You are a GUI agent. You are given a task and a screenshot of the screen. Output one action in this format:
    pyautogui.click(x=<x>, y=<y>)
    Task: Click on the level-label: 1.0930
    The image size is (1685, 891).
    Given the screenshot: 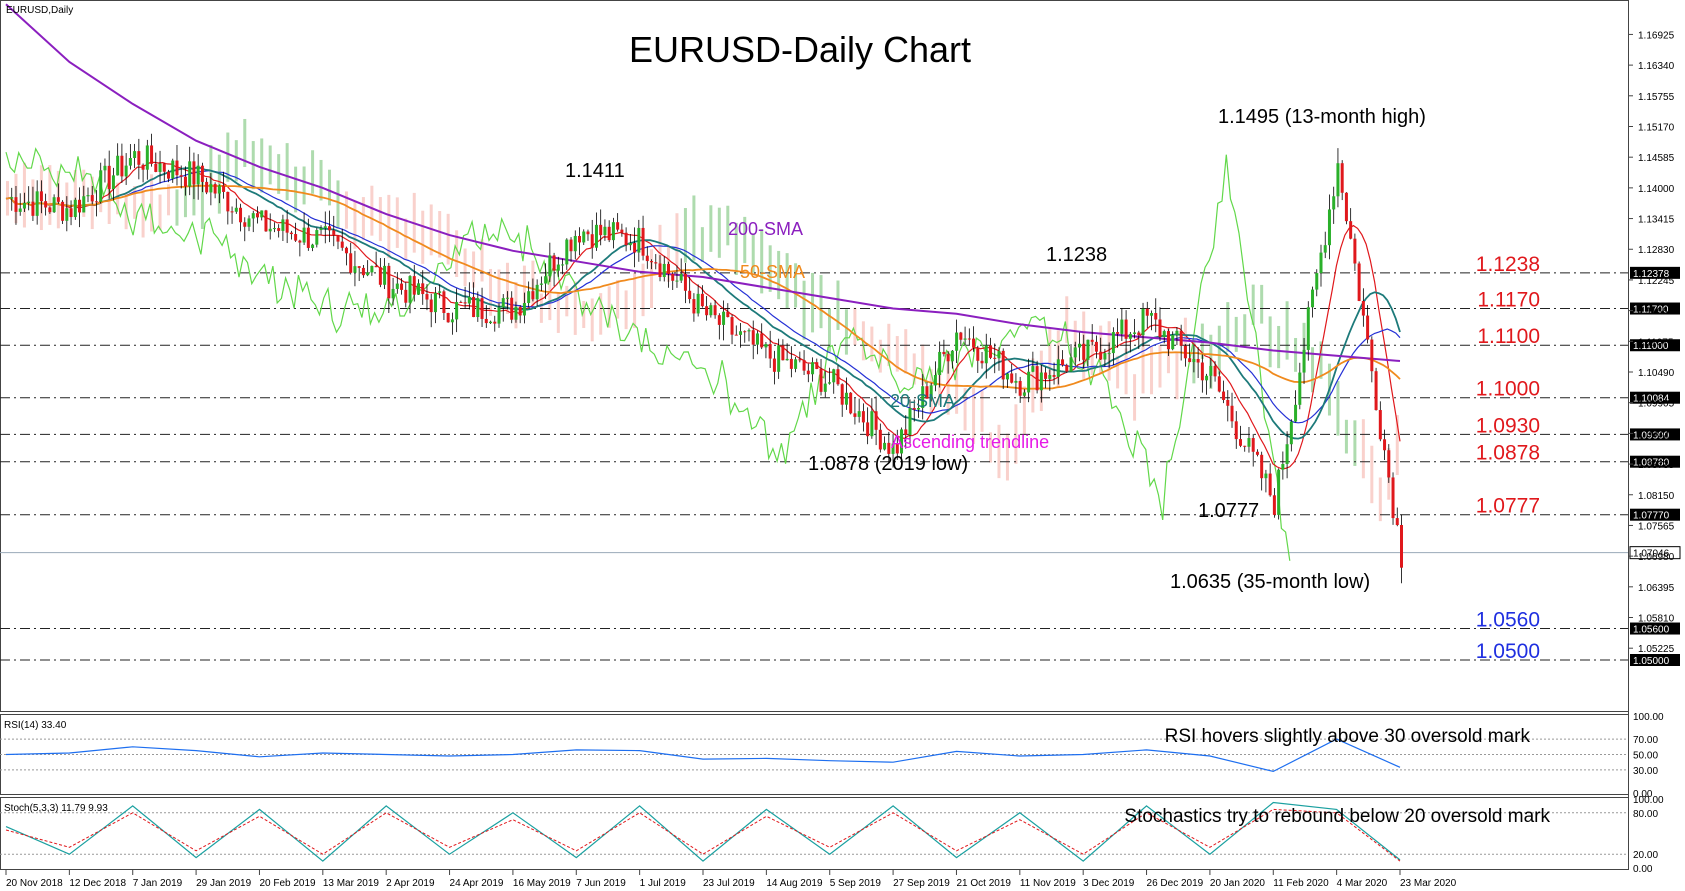 What is the action you would take?
    pyautogui.click(x=1508, y=425)
    